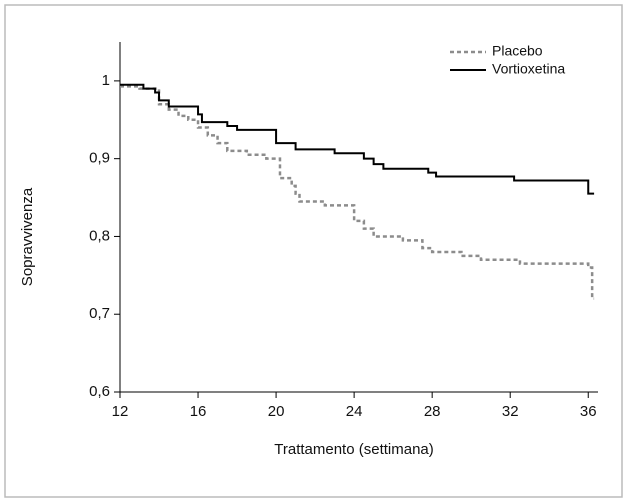 This screenshot has width=628, height=503. What do you see at coordinates (517, 51) in the screenshot?
I see `legend-label: Placebo` at bounding box center [517, 51].